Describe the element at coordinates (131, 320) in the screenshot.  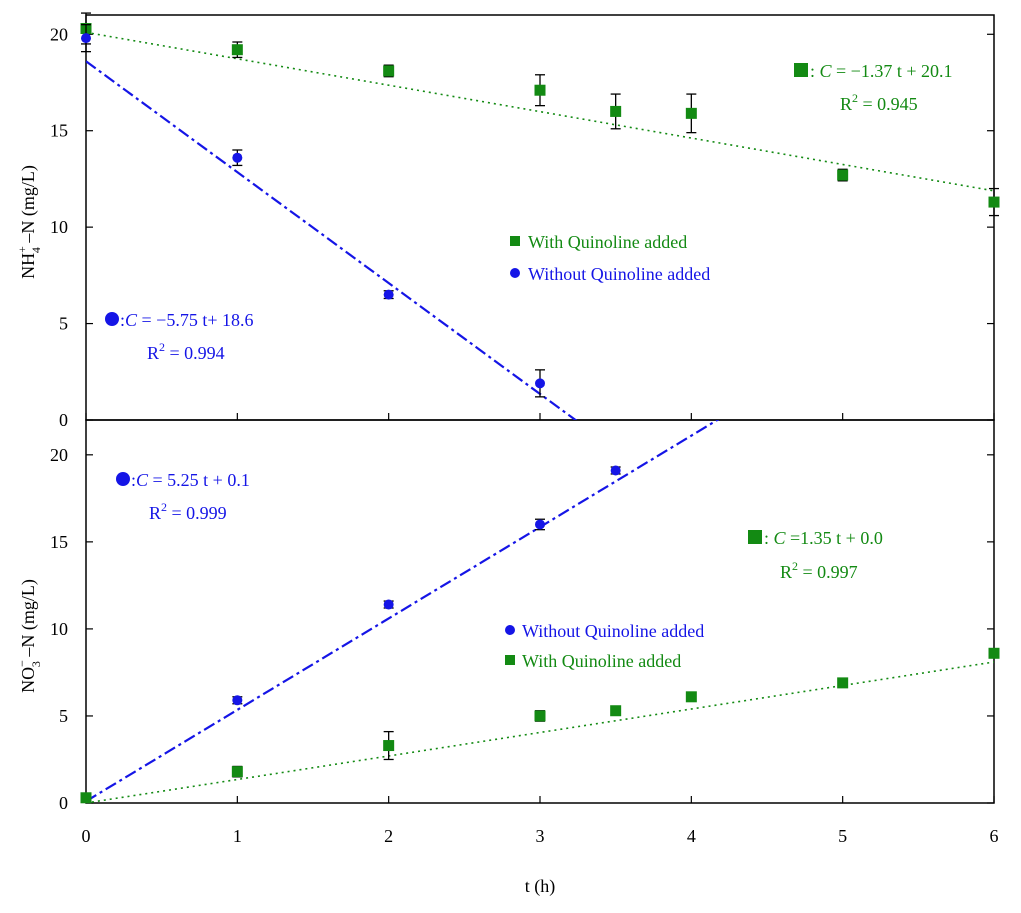
I see `top-eq-without-var: C` at that location.